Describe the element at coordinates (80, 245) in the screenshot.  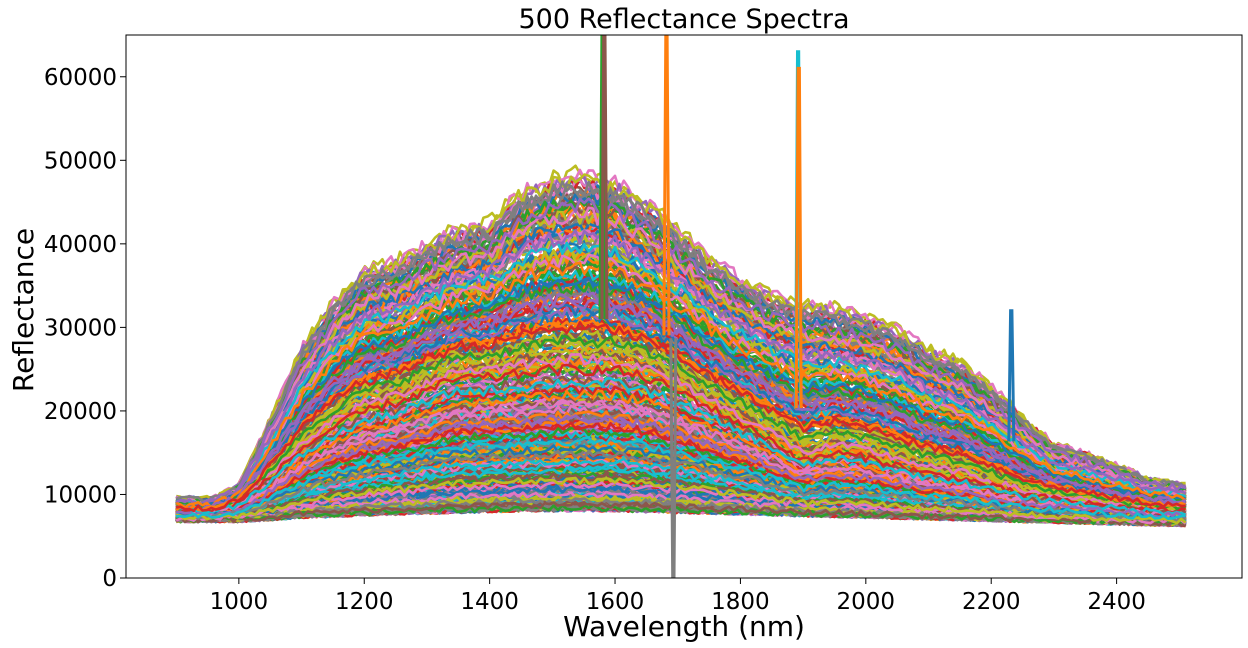
I see `y-tick-label: 40000` at that location.